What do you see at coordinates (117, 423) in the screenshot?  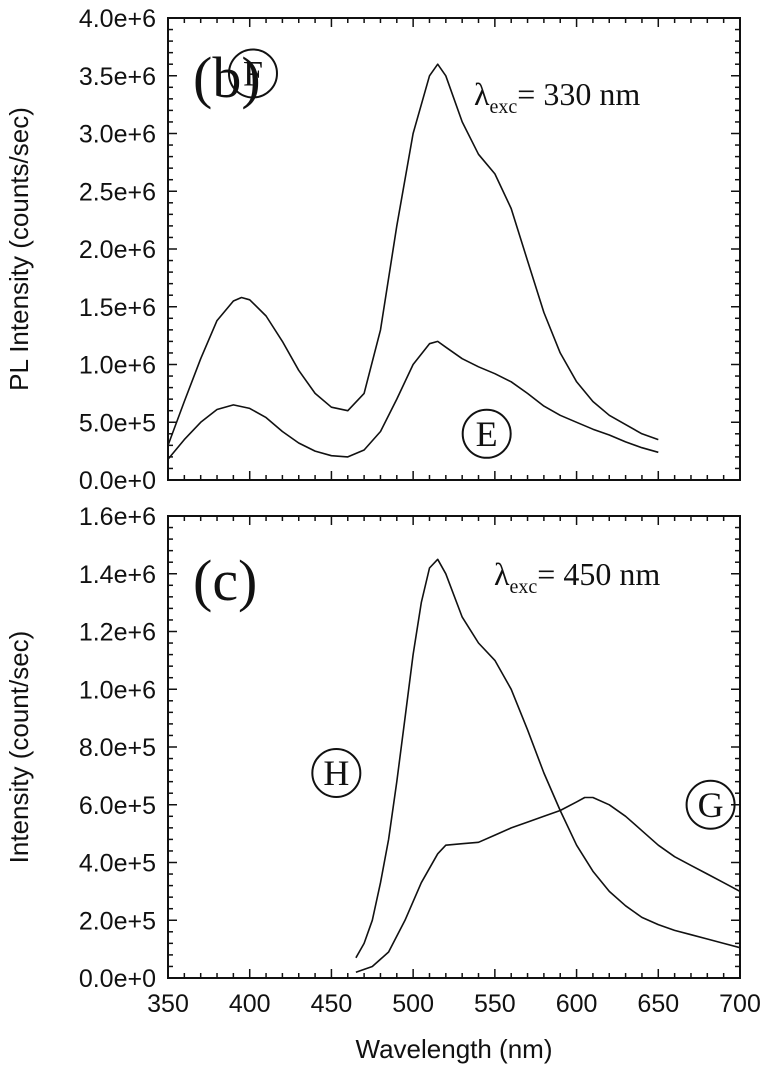 I see `y-tick-label: 5.0e+5` at bounding box center [117, 423].